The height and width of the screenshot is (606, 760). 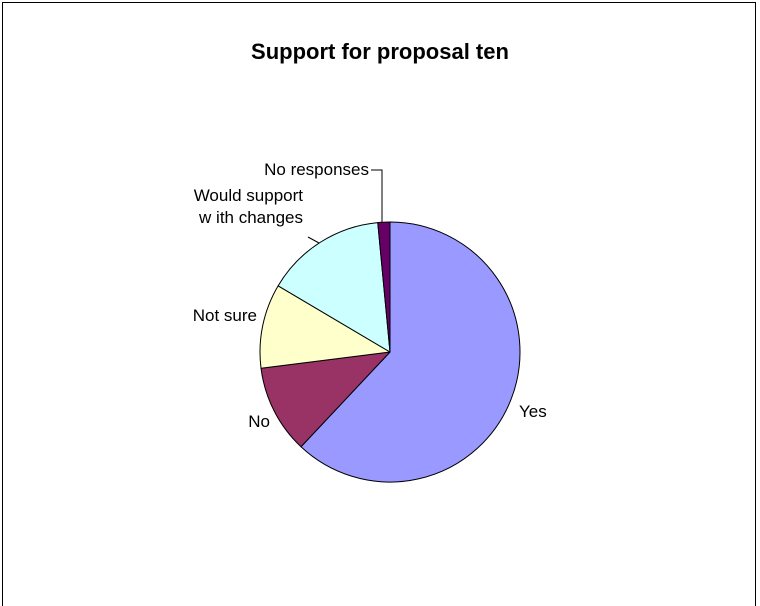 I want to click on slice-label-not-sure: Not sure, so click(x=225, y=315).